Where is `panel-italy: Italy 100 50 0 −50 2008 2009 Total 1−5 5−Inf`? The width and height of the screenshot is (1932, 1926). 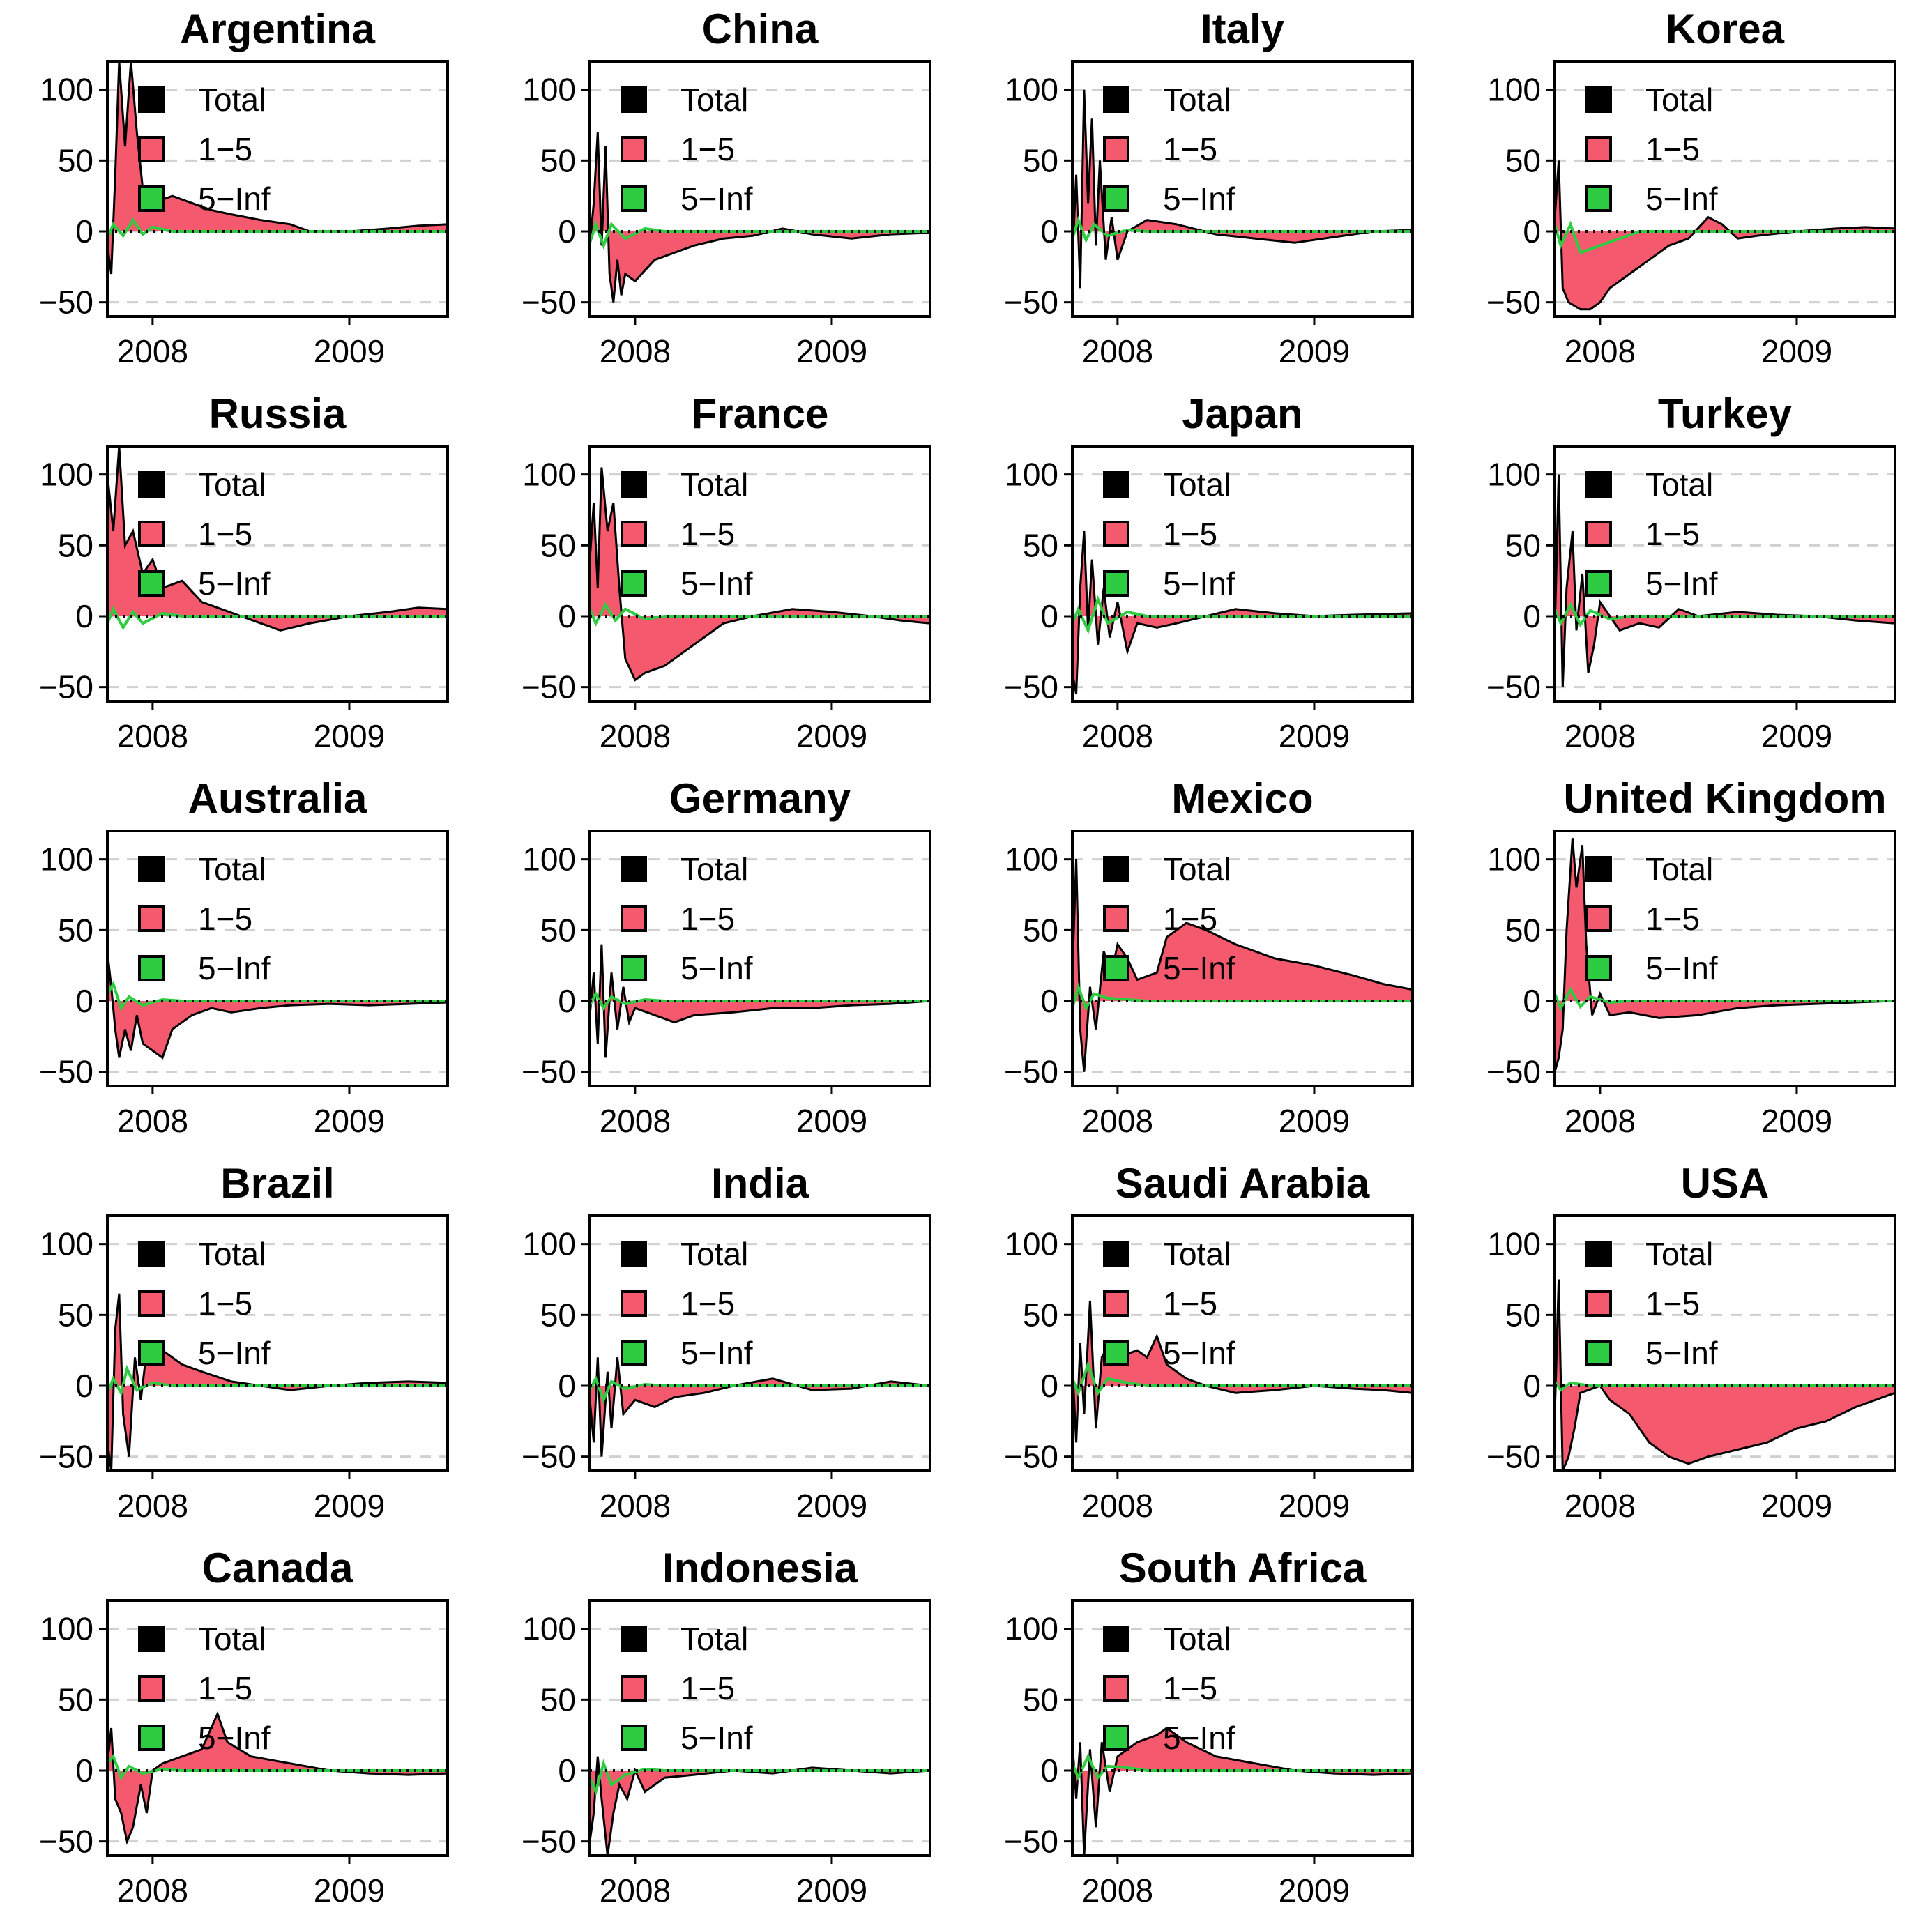 panel-italy: Italy 100 50 0 −50 2008 2009 Total 1−5 5−Inf is located at coordinates (1206, 192).